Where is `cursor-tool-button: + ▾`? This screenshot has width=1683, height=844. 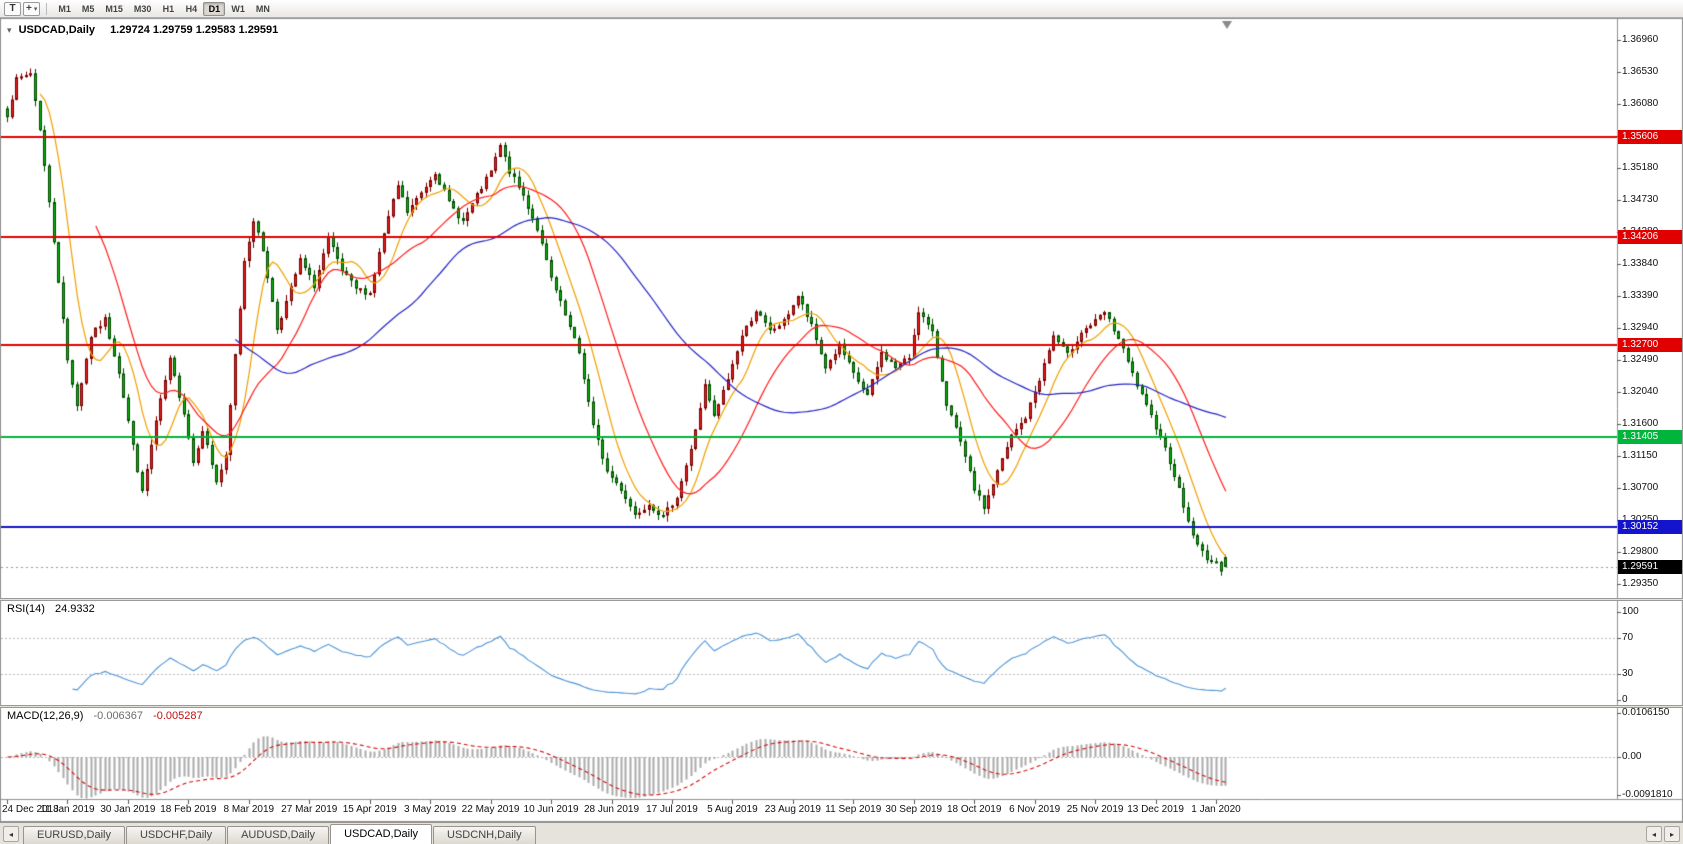 cursor-tool-button: + ▾ is located at coordinates (32, 8).